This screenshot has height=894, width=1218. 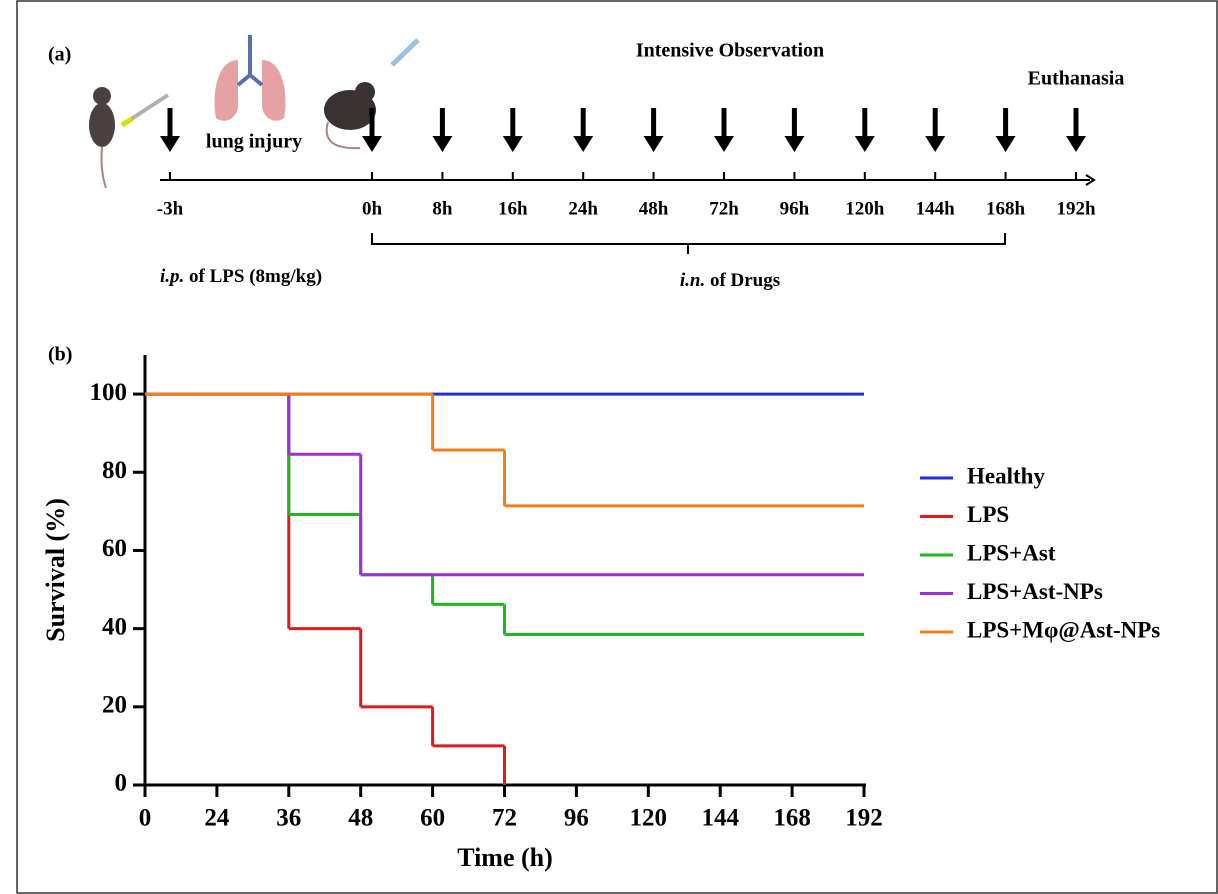 I want to click on panel-label: (a), so click(x=59, y=55).